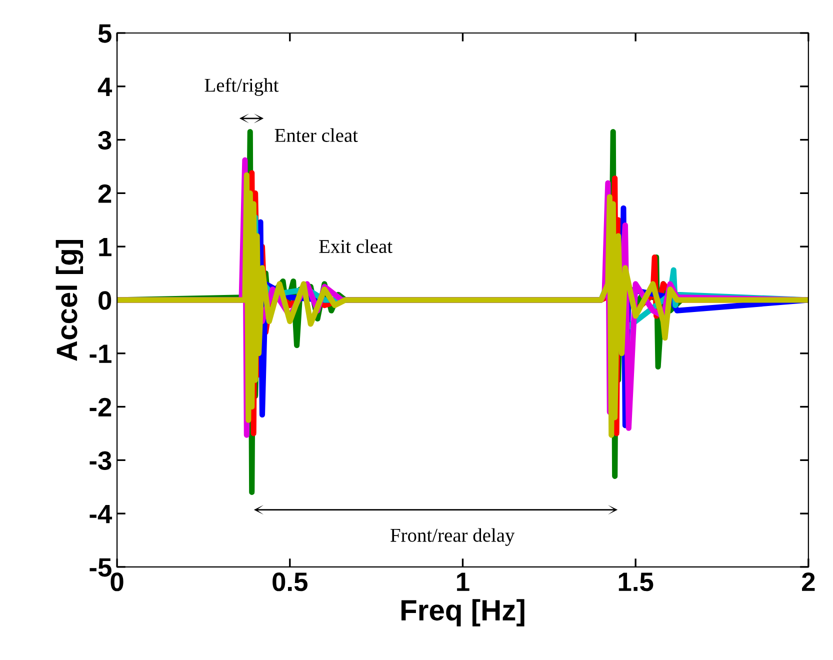  What do you see at coordinates (101, 567) in the screenshot?
I see `y-tick-label: -5` at bounding box center [101, 567].